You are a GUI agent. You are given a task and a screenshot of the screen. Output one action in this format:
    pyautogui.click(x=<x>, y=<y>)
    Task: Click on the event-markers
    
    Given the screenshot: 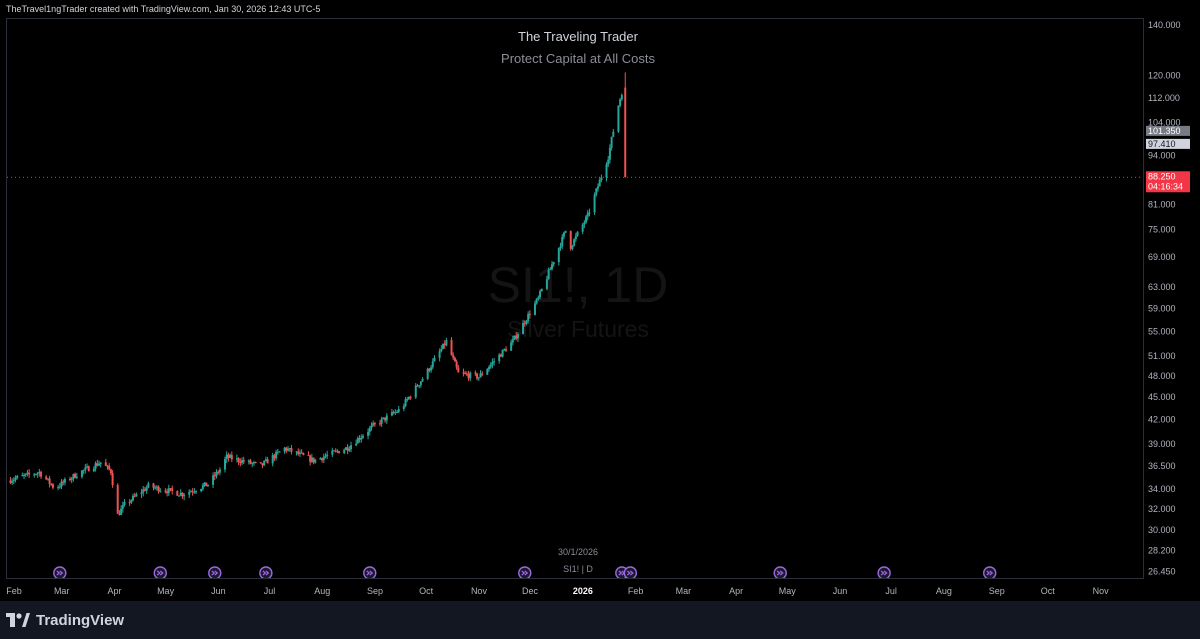 What is the action you would take?
    pyautogui.click(x=525, y=572)
    